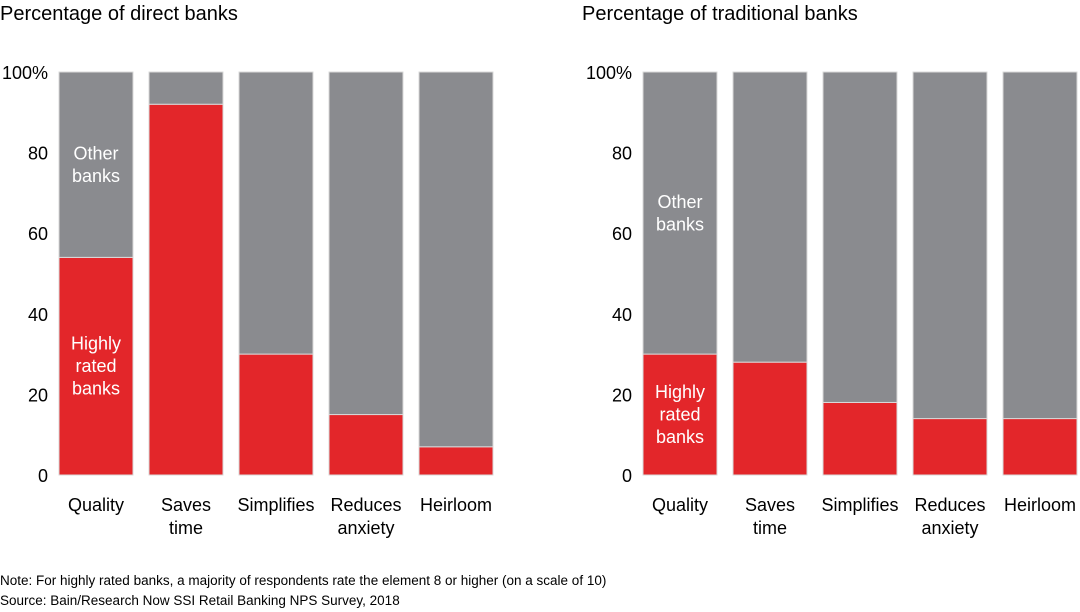 The height and width of the screenshot is (612, 1080). I want to click on chart-title: Percentage of direct banks, so click(119, 14).